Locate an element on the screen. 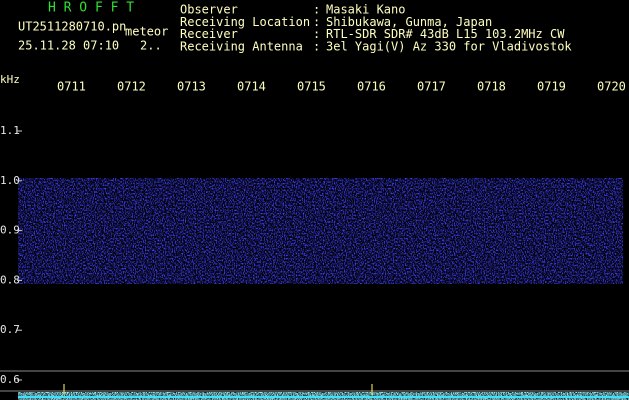 This screenshot has width=629, height=400. time-label: 0719 is located at coordinates (551, 87).